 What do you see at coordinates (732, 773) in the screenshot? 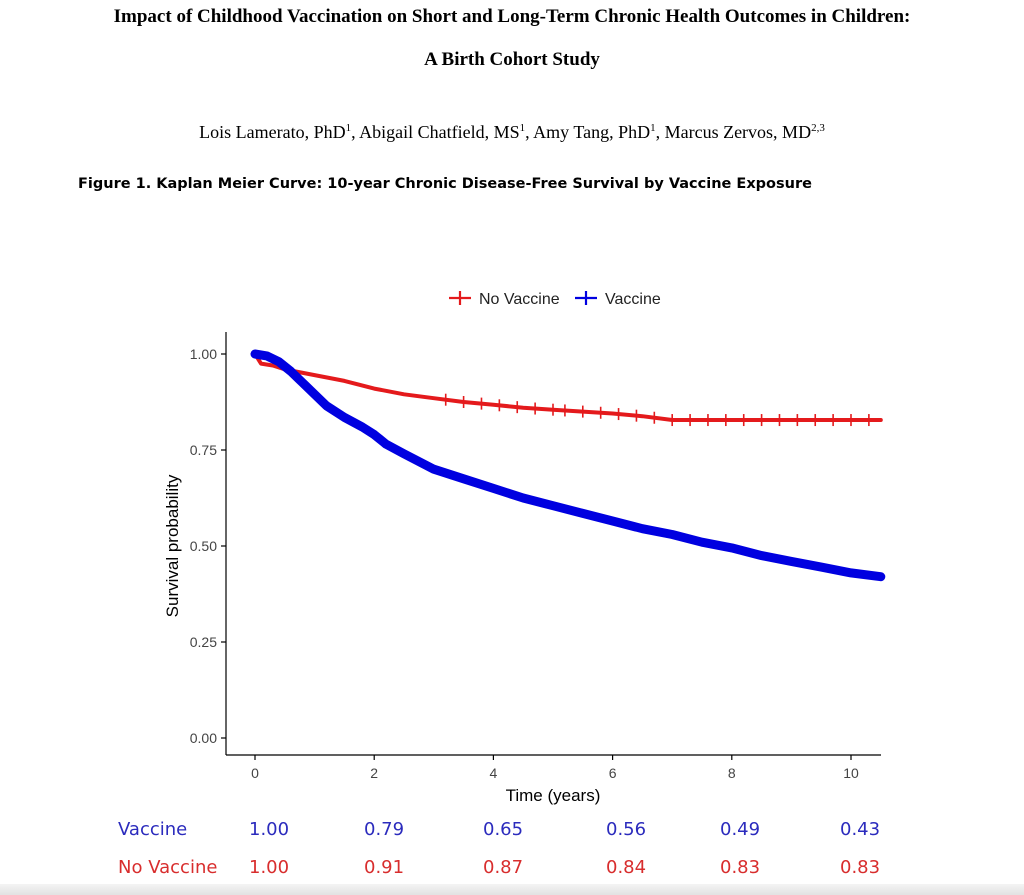
I see `x-tick-label: 8` at bounding box center [732, 773].